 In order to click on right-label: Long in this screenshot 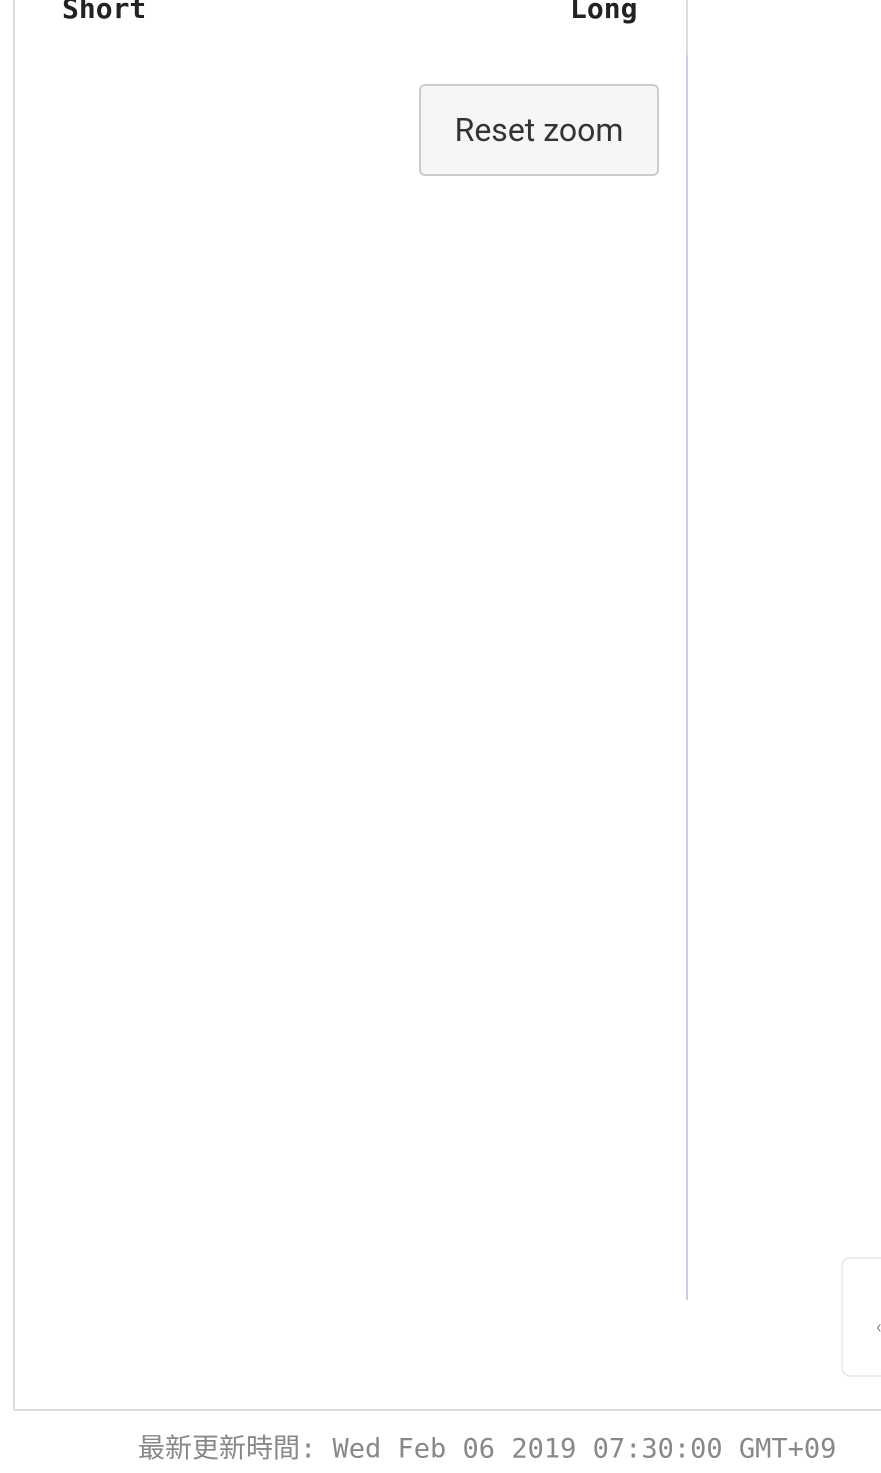, I will do `click(603, 12)`.